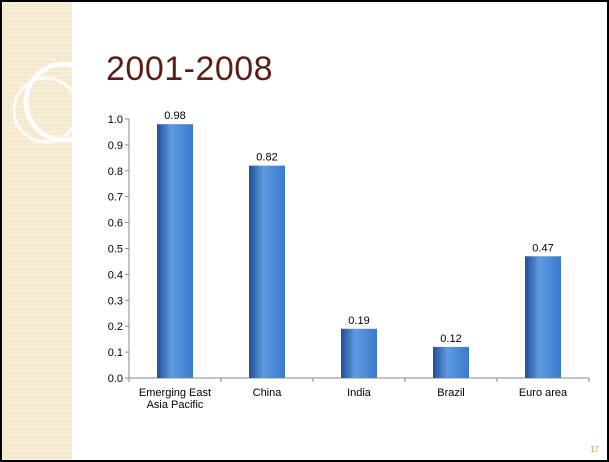 The height and width of the screenshot is (462, 609). What do you see at coordinates (115, 327) in the screenshot?
I see `y-tick-label: 0.2` at bounding box center [115, 327].